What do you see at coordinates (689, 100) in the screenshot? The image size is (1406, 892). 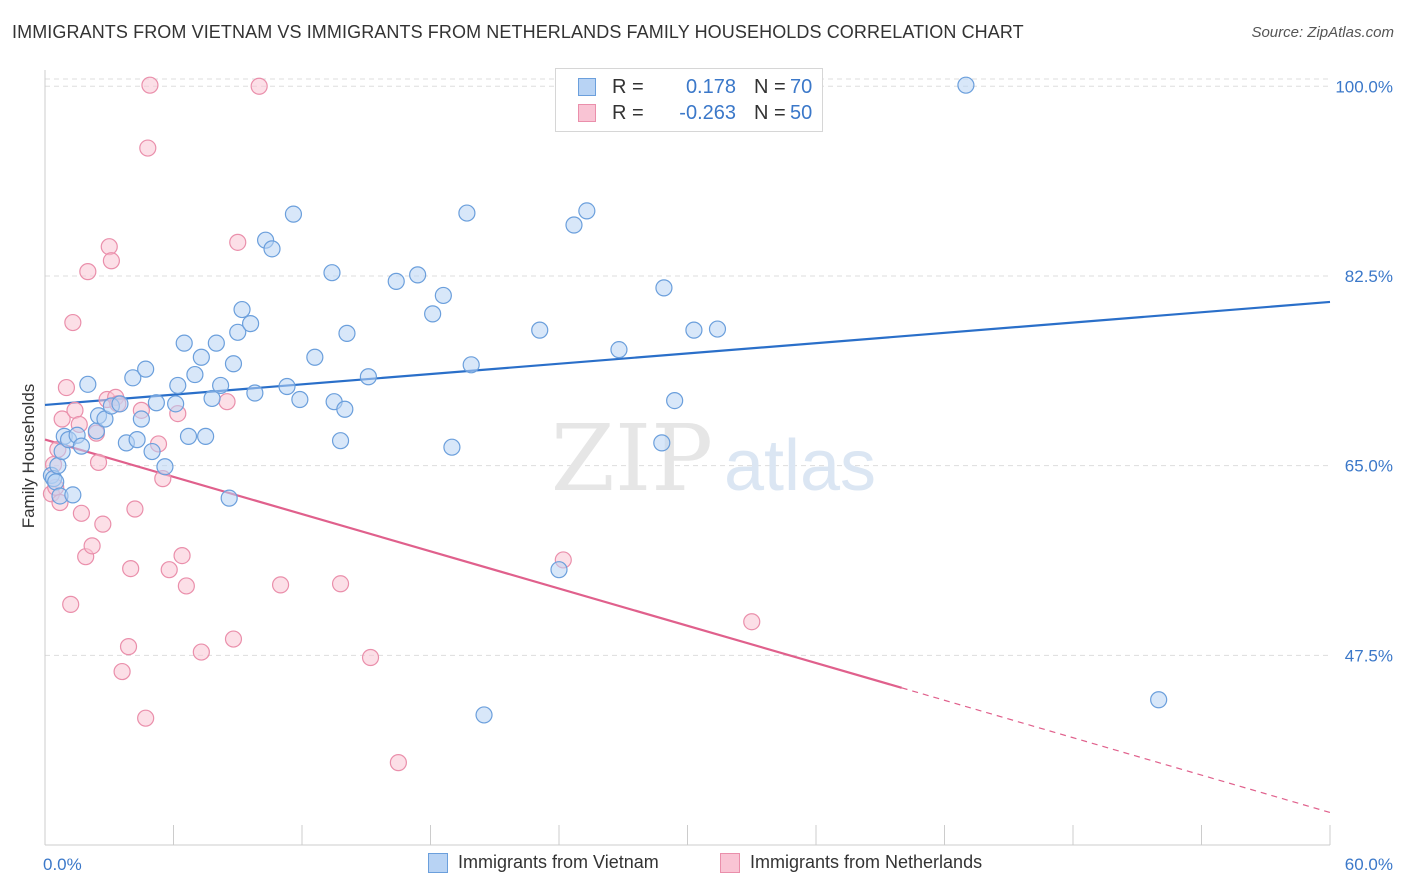 I see `correlation-legend: R = 0.178 N = 70 R = -0.263 N = 50` at bounding box center [689, 100].